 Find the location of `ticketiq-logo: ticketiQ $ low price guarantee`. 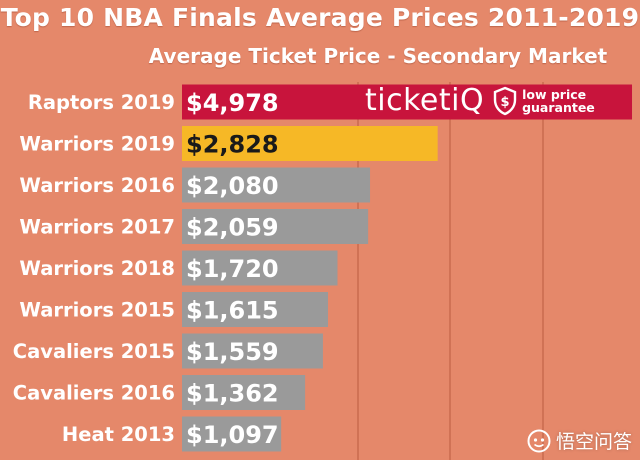

ticketiq-logo: ticketiQ $ low price guarantee is located at coordinates (499, 101).